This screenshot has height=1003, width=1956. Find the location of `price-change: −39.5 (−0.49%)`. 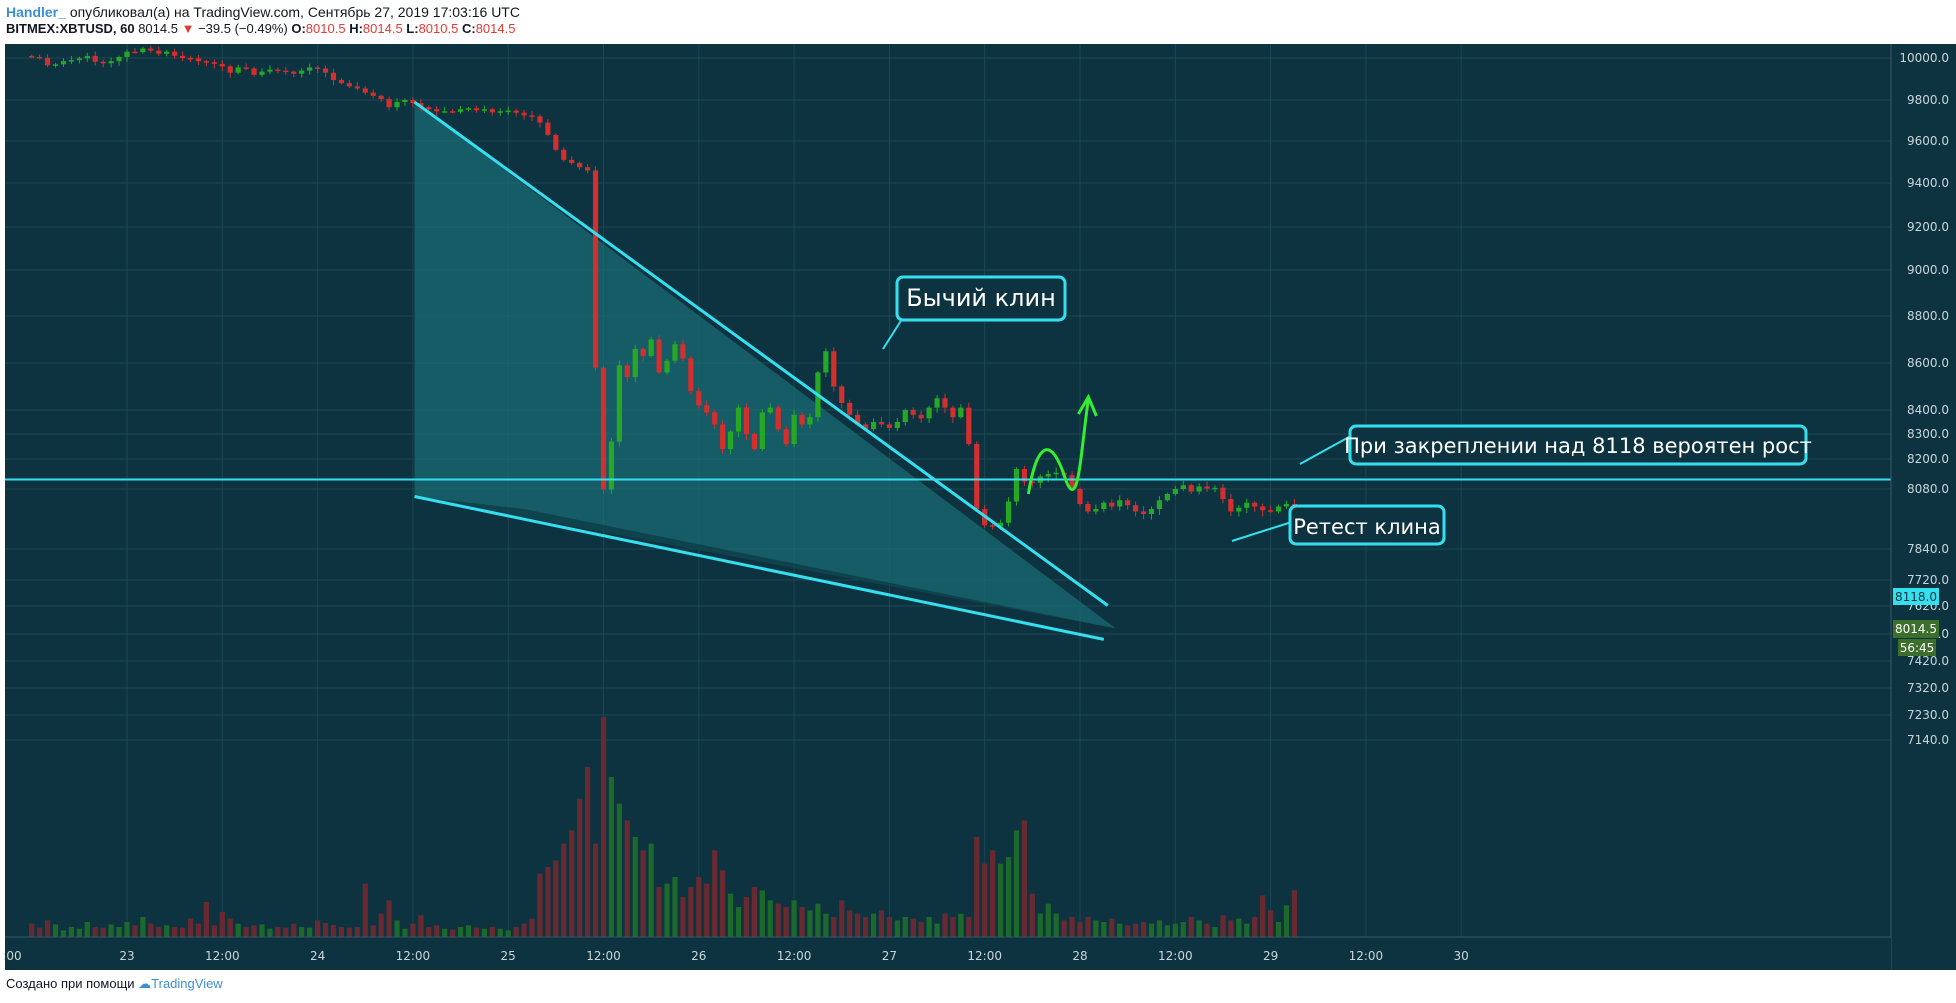

price-change: −39.5 (−0.49%) is located at coordinates (243, 28).